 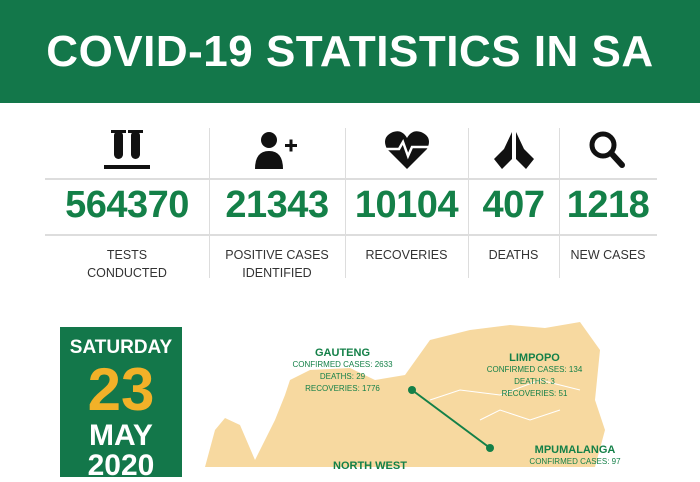 What do you see at coordinates (277, 150) in the screenshot?
I see `add-person-icon` at bounding box center [277, 150].